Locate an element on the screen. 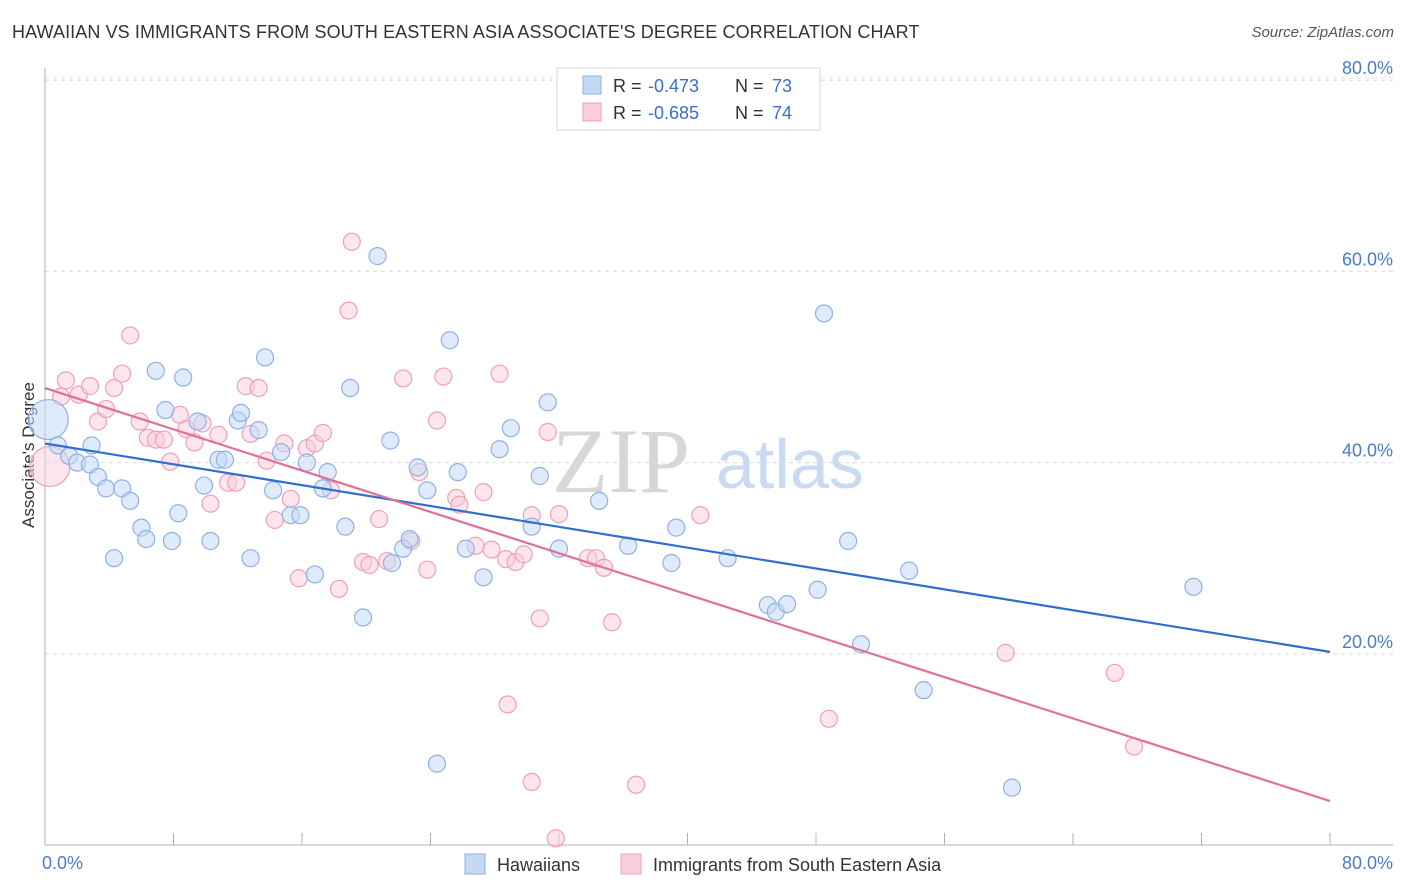 This screenshot has height=892, width=1406. legend-n-value-1: 73 is located at coordinates (782, 86).